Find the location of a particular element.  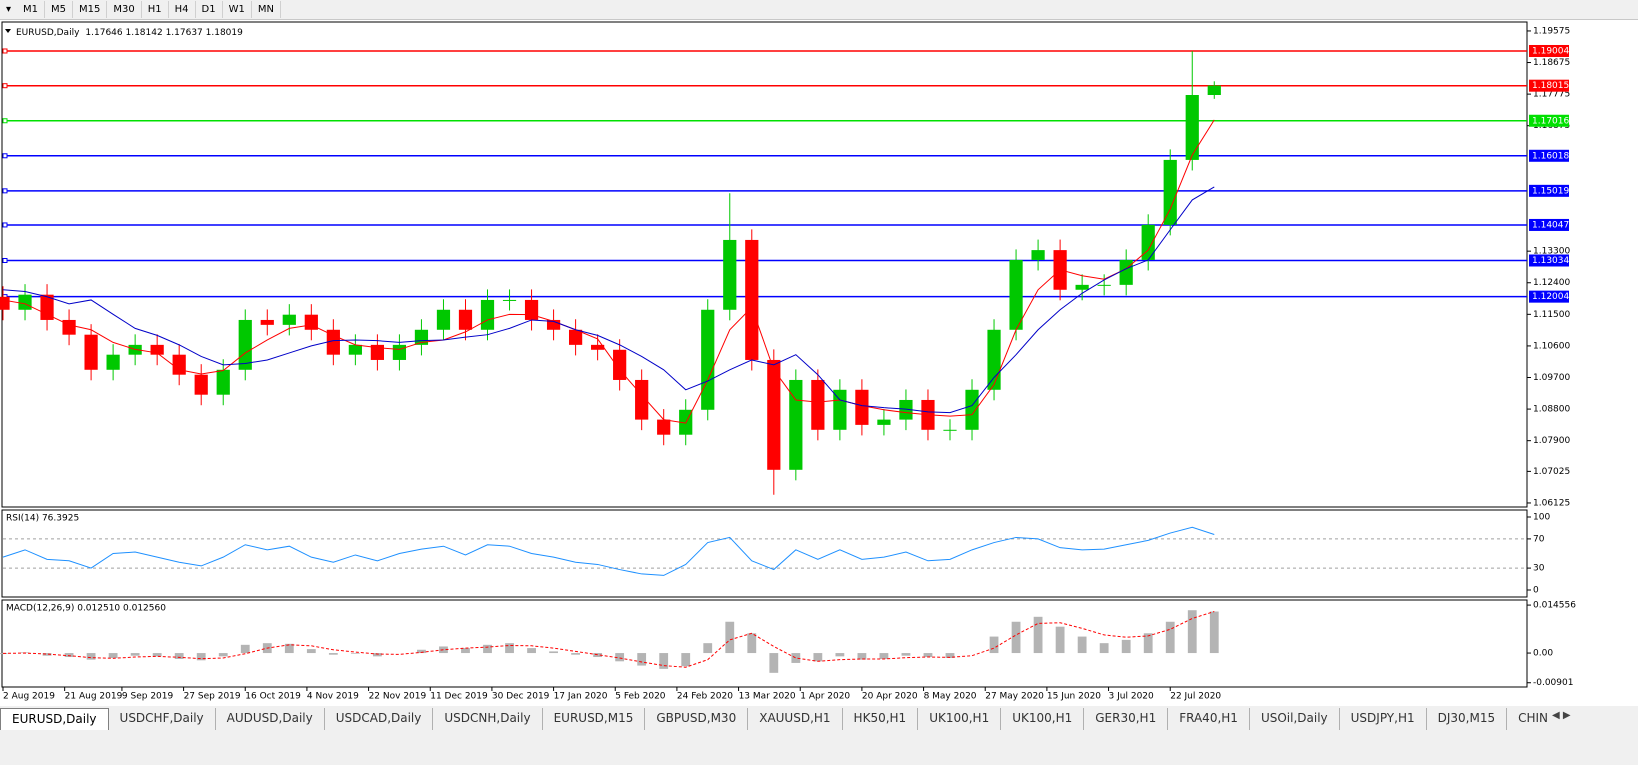

chart-tab: FRA40,H1 is located at coordinates (1209, 719).